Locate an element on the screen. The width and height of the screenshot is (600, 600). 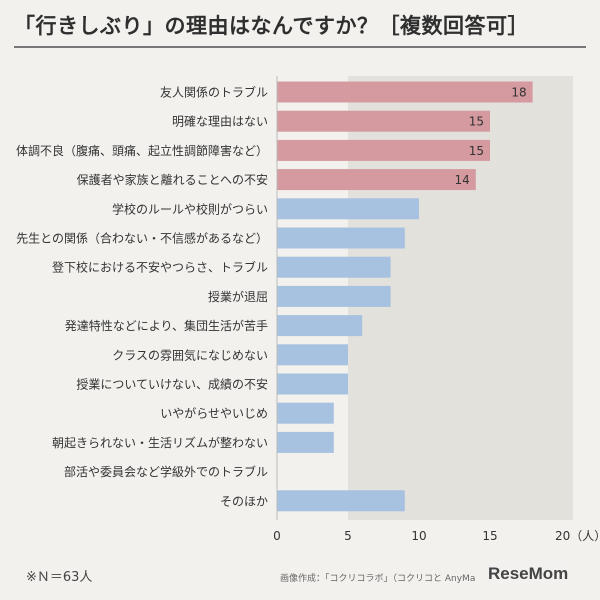
title-underline is located at coordinates (300, 47).